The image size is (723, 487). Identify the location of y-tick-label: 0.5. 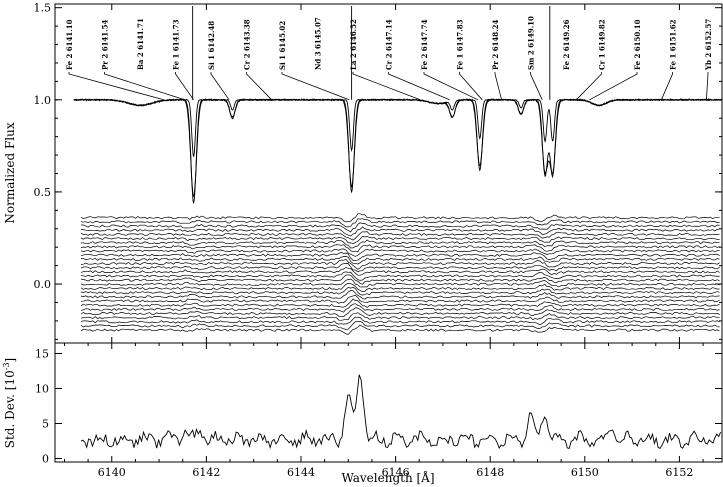
(43, 192).